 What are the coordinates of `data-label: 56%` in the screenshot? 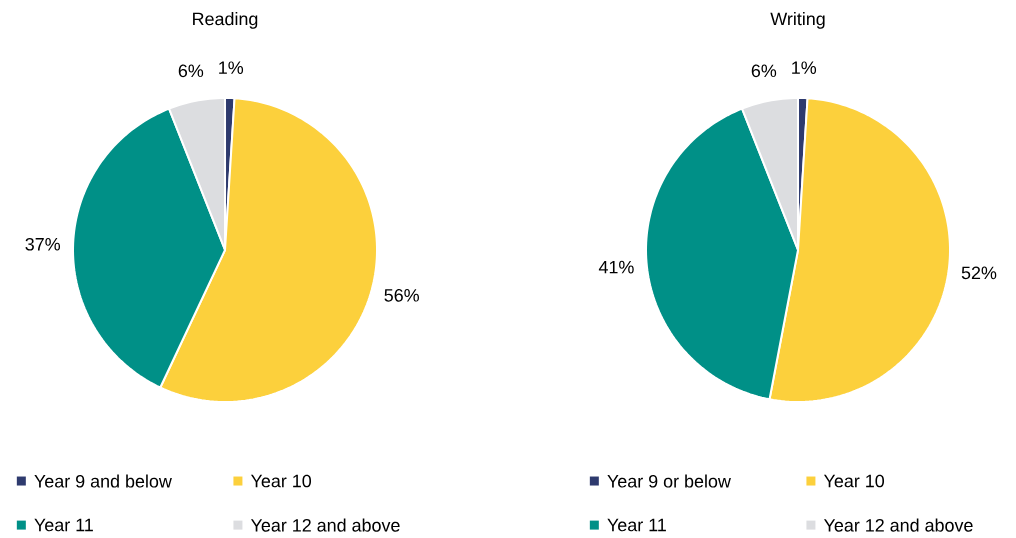 It's located at (401, 295).